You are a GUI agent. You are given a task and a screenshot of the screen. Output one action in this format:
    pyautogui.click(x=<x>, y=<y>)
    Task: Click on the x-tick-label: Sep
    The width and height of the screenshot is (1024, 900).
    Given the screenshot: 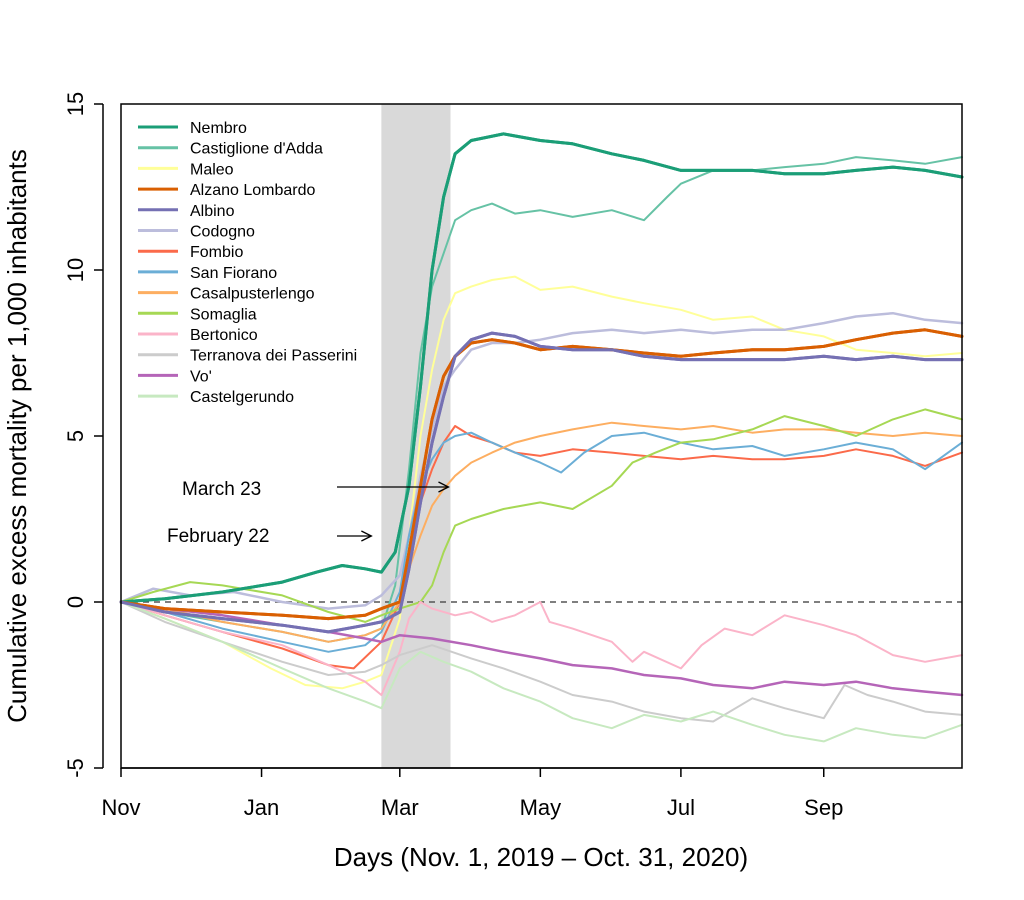 What is the action you would take?
    pyautogui.click(x=823, y=807)
    